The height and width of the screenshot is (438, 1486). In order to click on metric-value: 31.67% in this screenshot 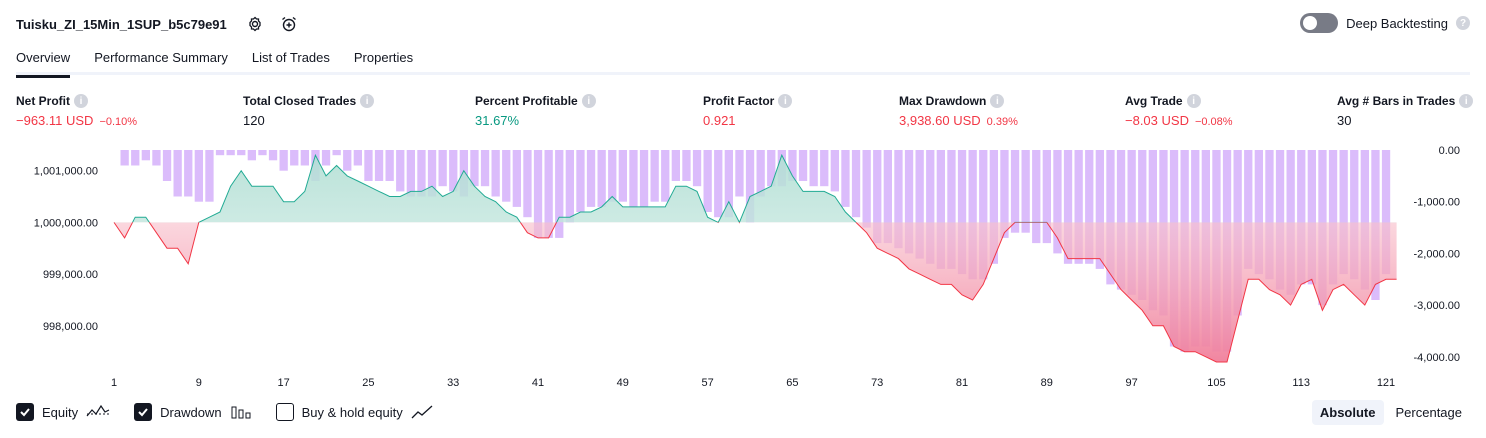, I will do `click(497, 120)`.